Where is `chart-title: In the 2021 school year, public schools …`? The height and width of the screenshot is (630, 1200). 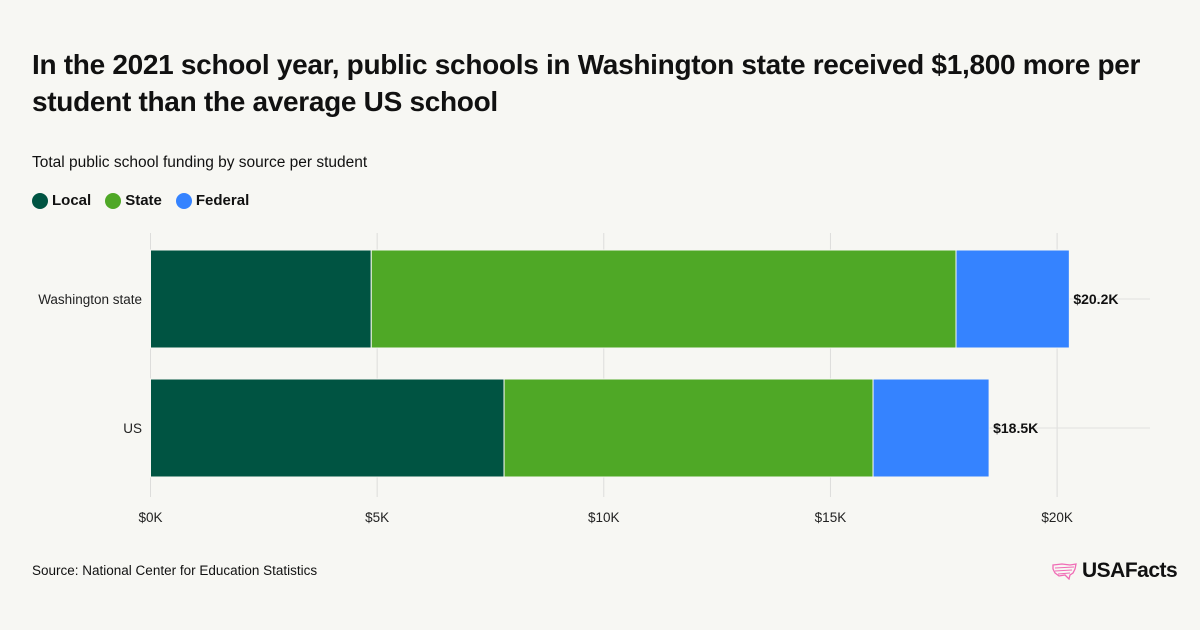 chart-title: In the 2021 school year, public schools … is located at coordinates (586, 83).